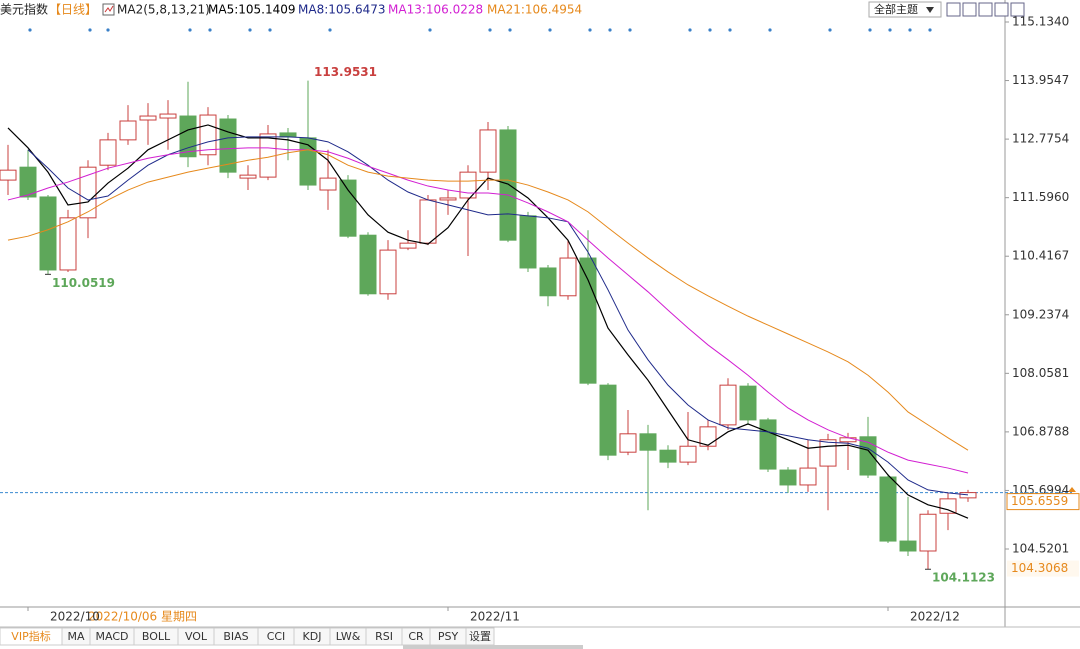  I want to click on toolbar-tab-label: MACD, so click(112, 636).